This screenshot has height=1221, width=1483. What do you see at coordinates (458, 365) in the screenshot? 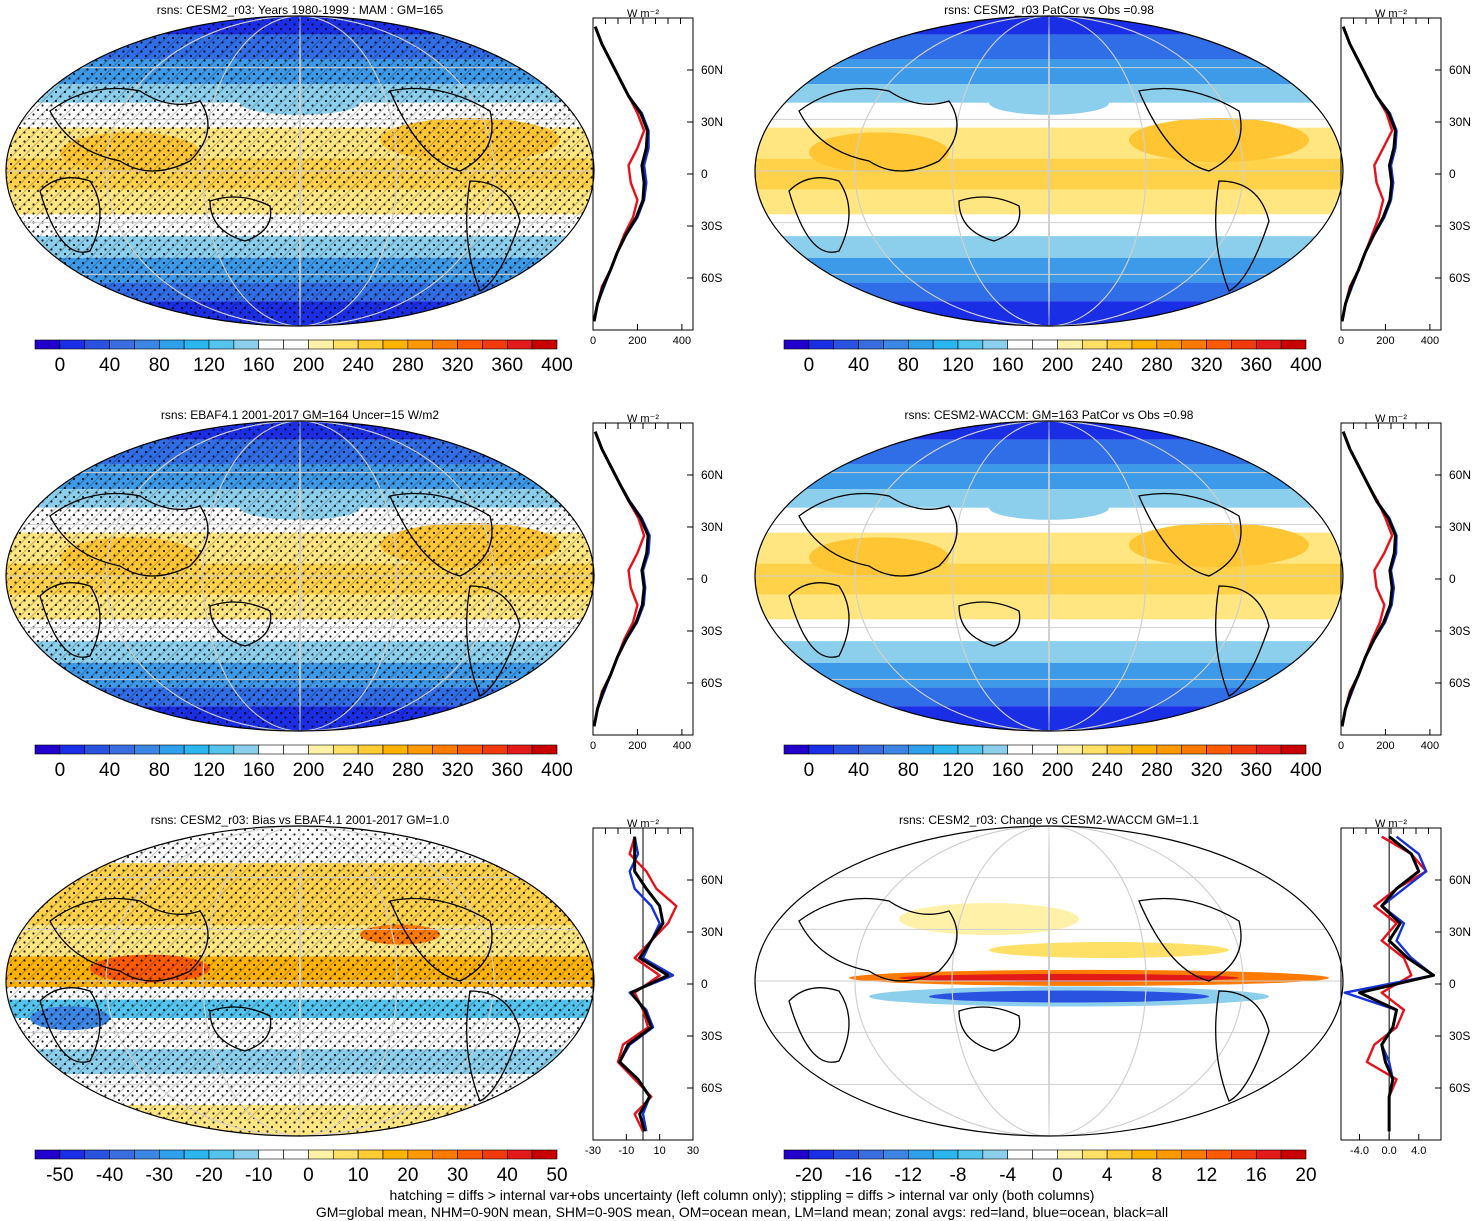
I see `colorbar-tick-label: 320` at bounding box center [458, 365].